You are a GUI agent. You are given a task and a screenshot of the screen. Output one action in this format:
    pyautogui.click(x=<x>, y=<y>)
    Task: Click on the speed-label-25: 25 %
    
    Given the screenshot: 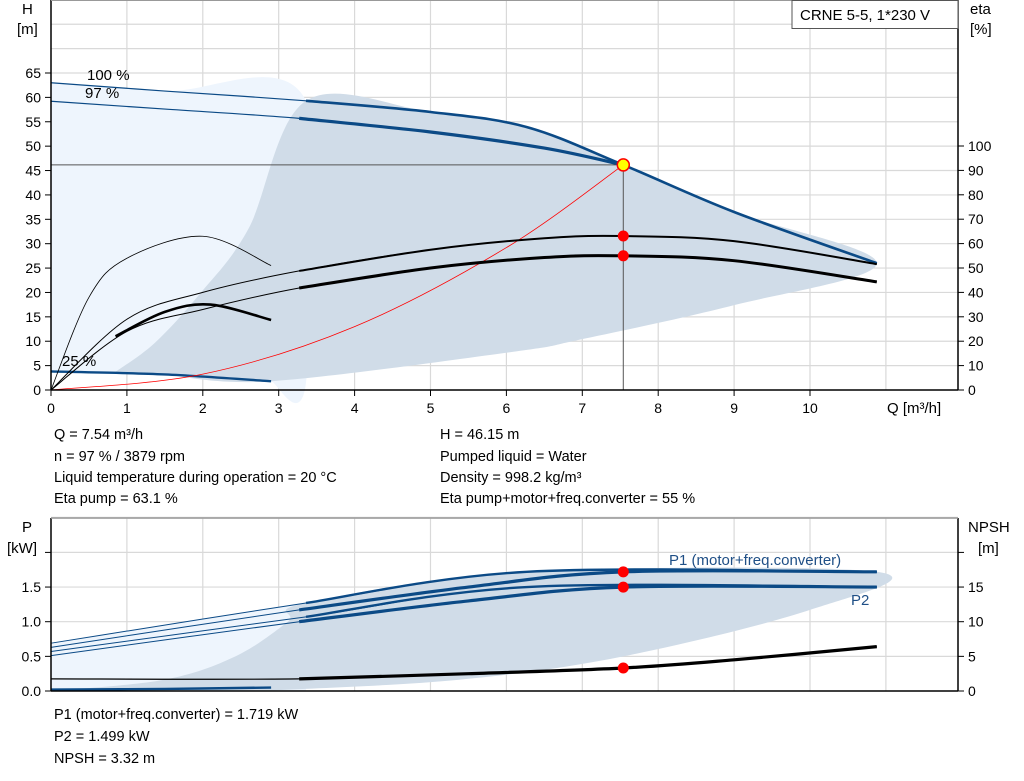 What is the action you would take?
    pyautogui.click(x=79, y=361)
    